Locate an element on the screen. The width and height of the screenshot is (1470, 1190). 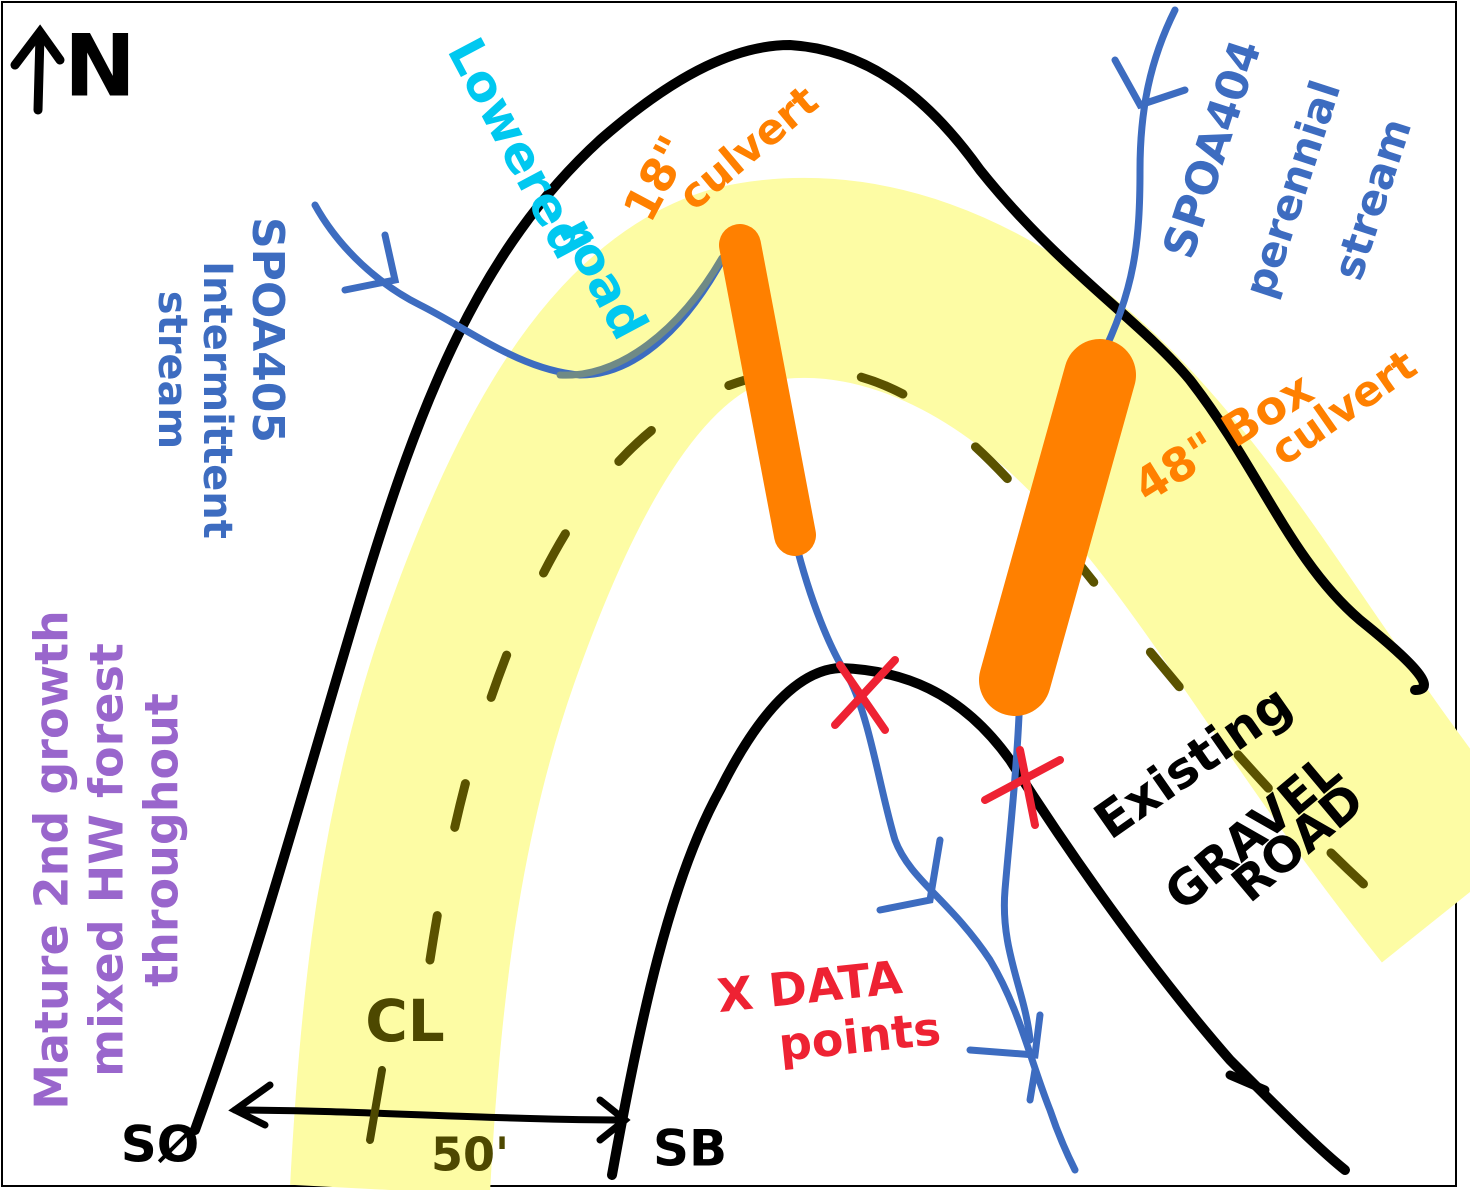
box-culvert is located at coordinates (1057, 527).